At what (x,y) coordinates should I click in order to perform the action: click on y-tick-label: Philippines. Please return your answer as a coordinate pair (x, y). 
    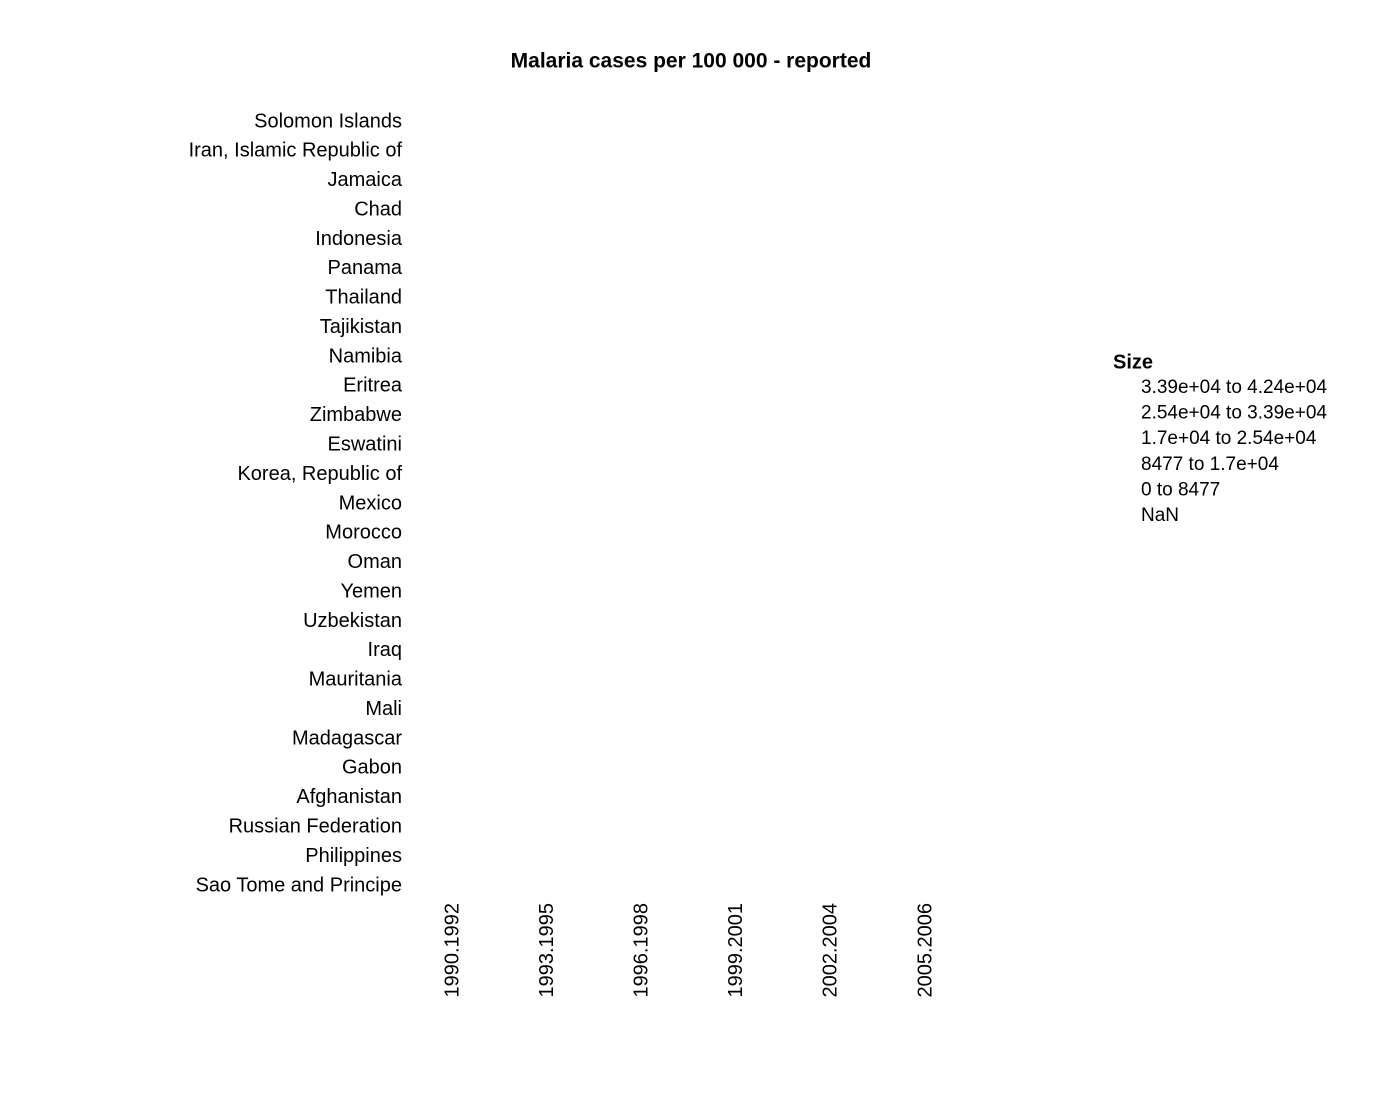
    Looking at the image, I should click on (353, 856).